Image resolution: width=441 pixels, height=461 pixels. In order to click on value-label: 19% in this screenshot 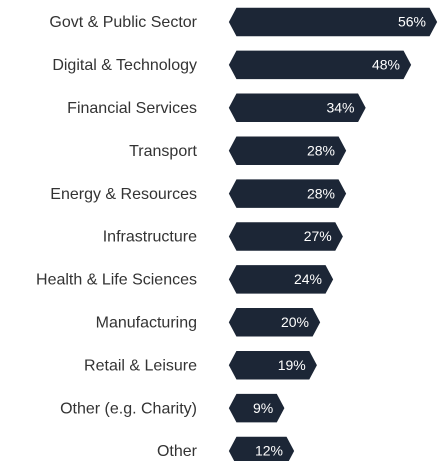, I will do `click(292, 365)`.